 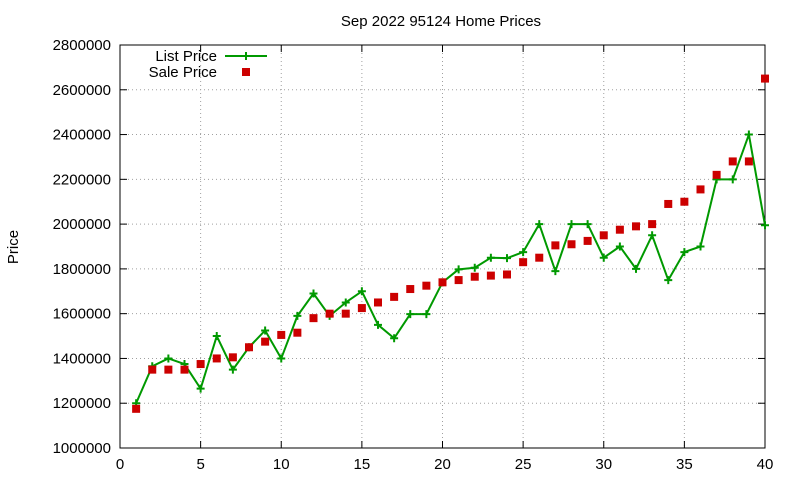 I want to click on y-tick-label: 2600000, so click(x=82, y=90).